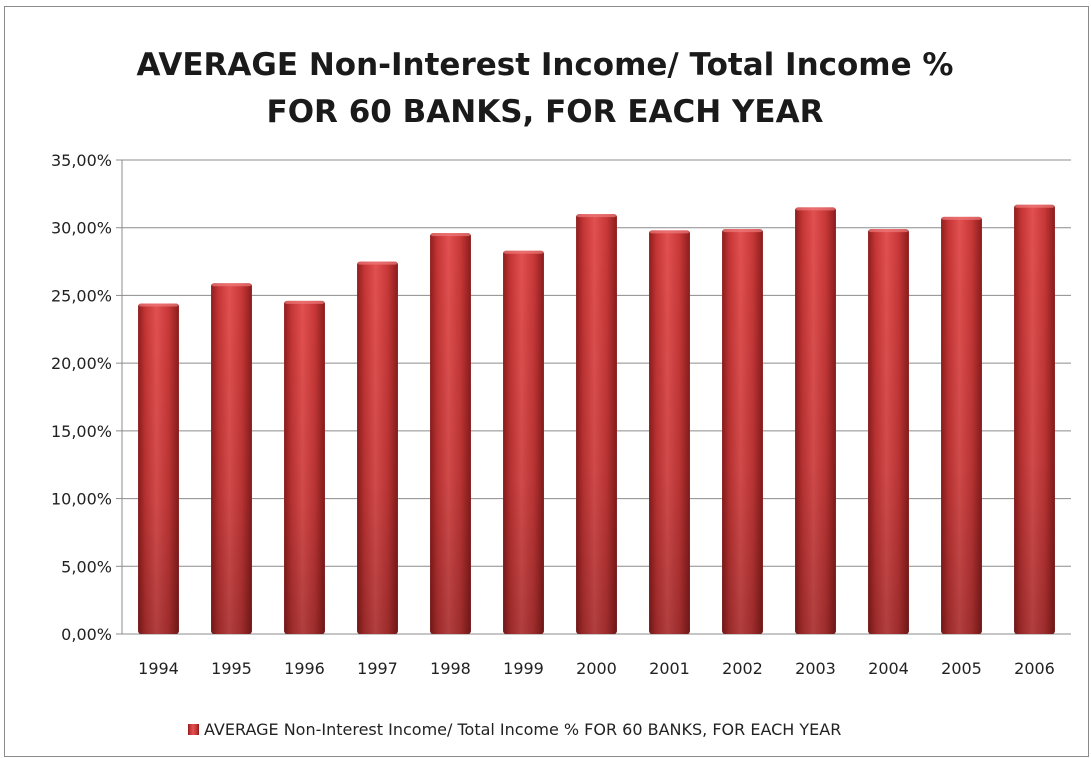 Image resolution: width=1091 pixels, height=758 pixels. Describe the element at coordinates (304, 668) in the screenshot. I see `x-tick-label: 1996` at that location.